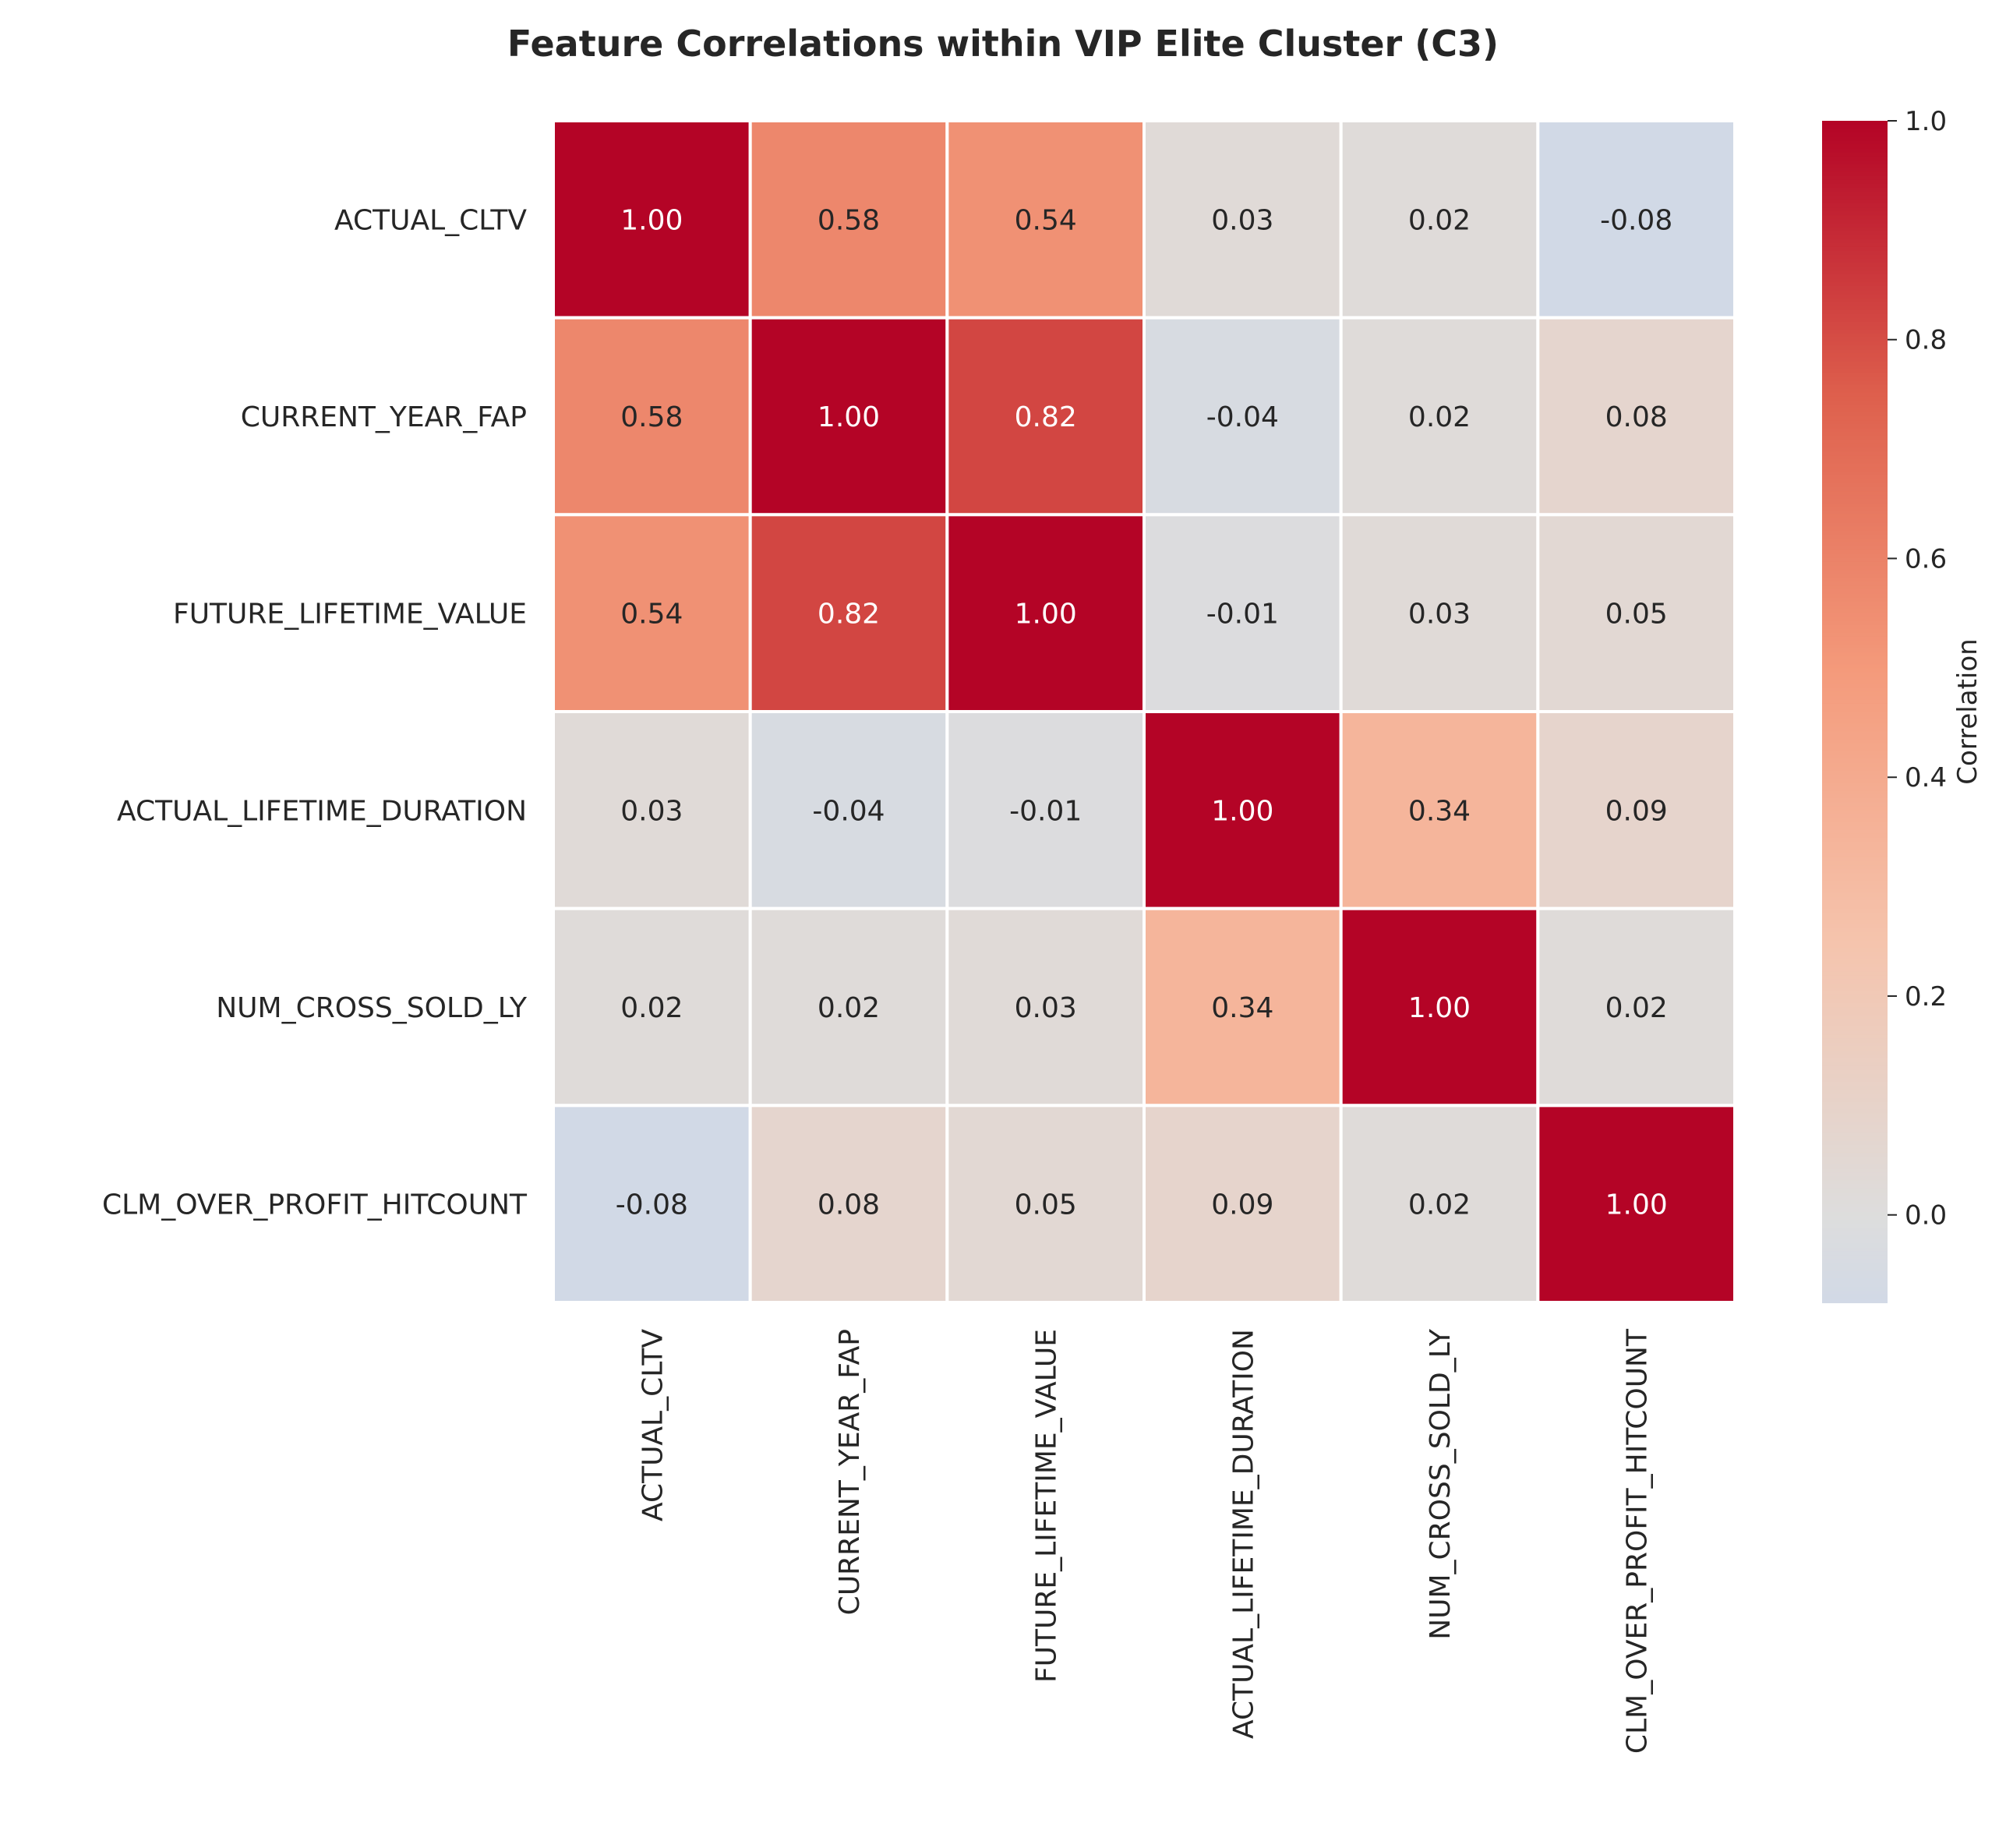 The height and width of the screenshot is (1848, 2006). What do you see at coordinates (1926, 996) in the screenshot?
I see `colorbar-tick-label: 0.2` at bounding box center [1926, 996].